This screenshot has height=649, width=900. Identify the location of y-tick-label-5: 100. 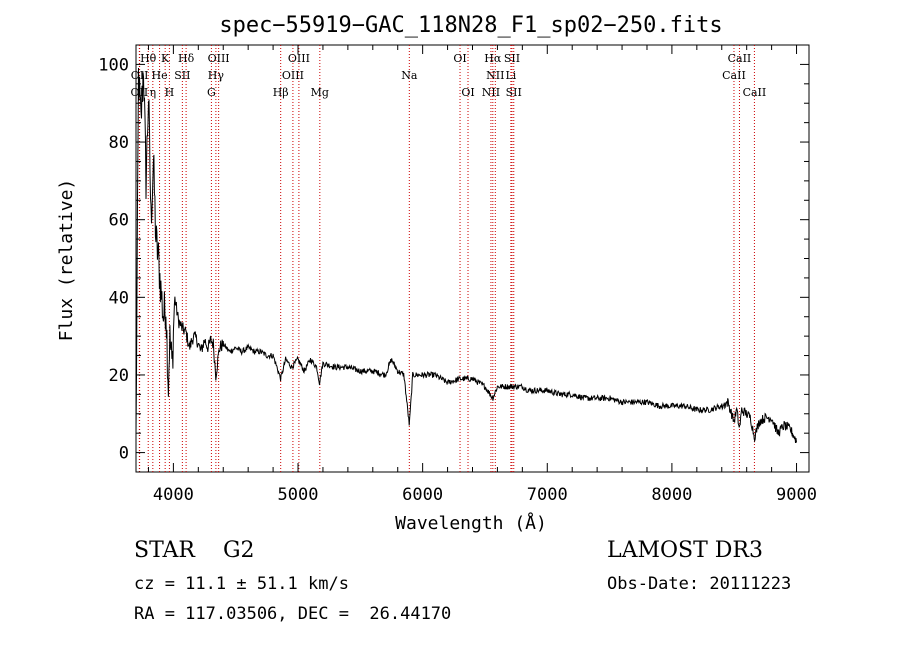
(113, 65).